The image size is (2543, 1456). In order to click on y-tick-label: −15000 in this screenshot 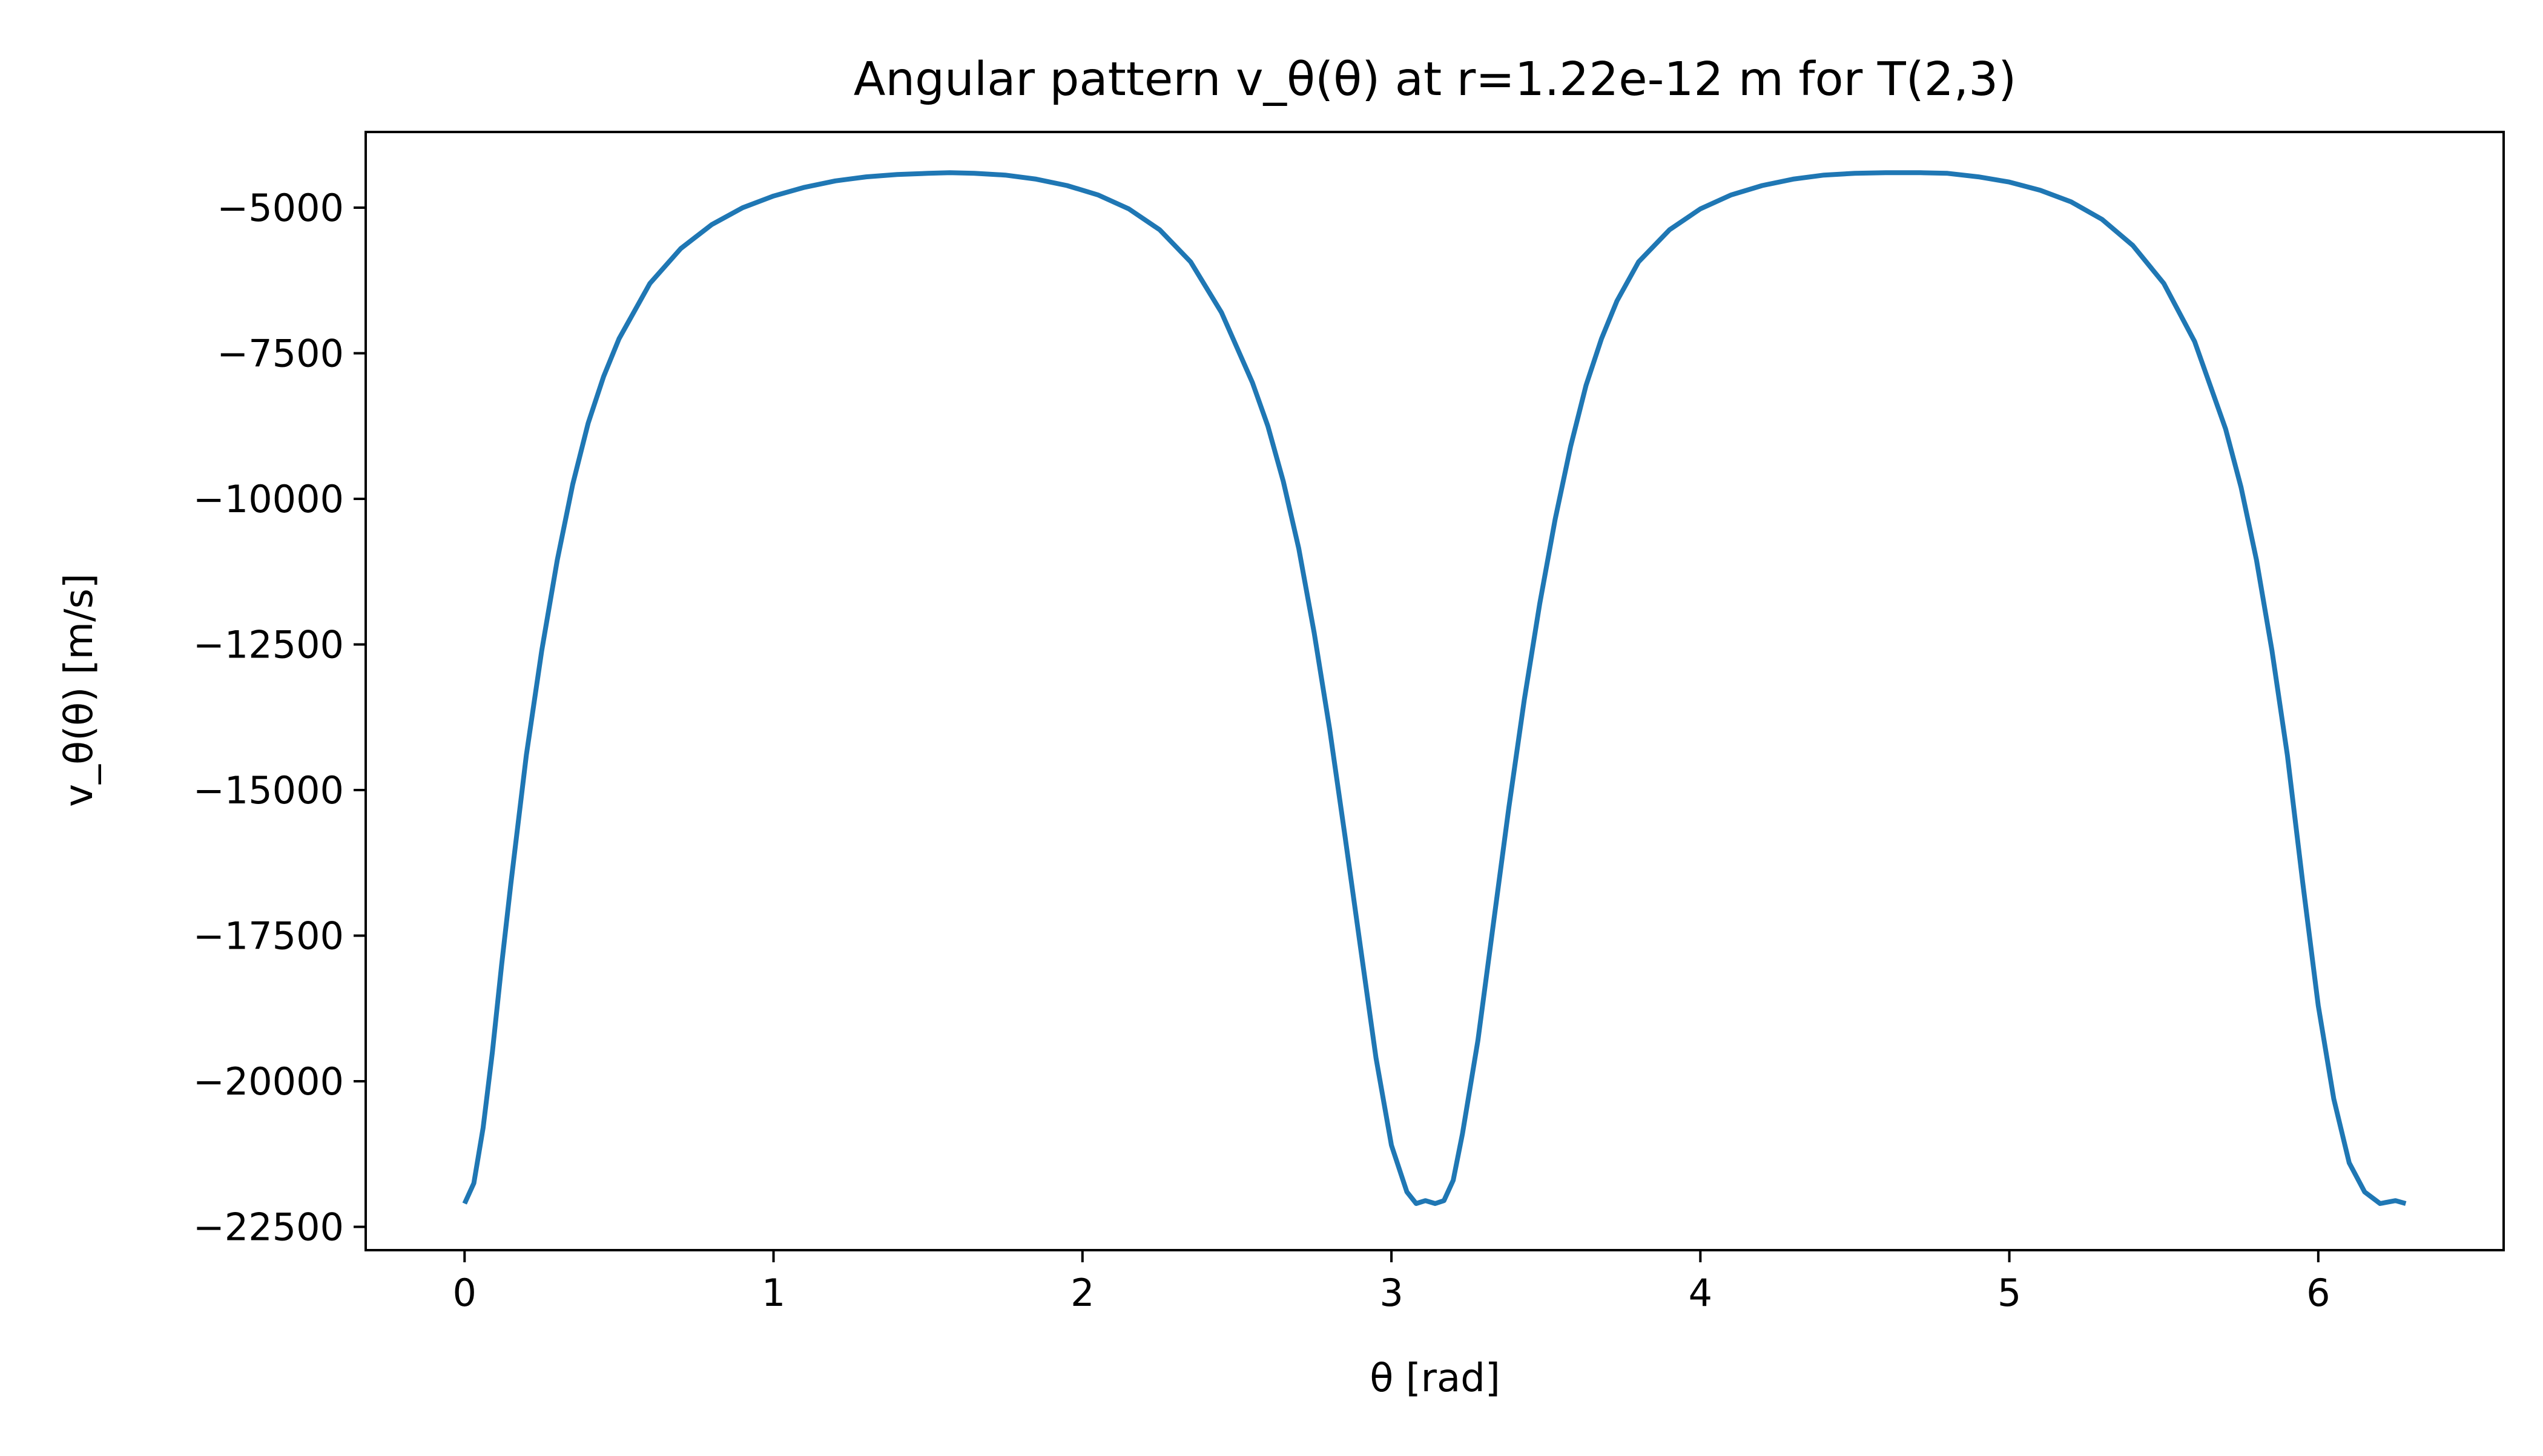, I will do `click(268, 790)`.